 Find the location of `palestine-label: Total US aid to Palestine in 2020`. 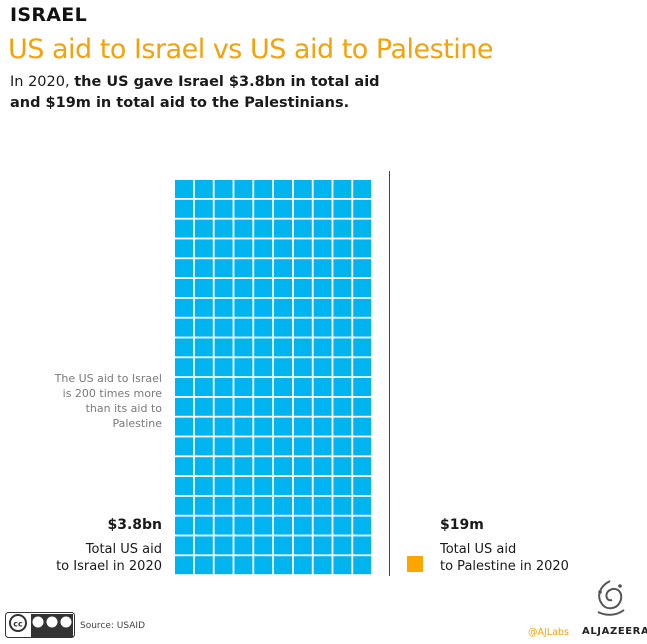

palestine-label: Total US aid to Palestine in 2020 is located at coordinates (504, 558).